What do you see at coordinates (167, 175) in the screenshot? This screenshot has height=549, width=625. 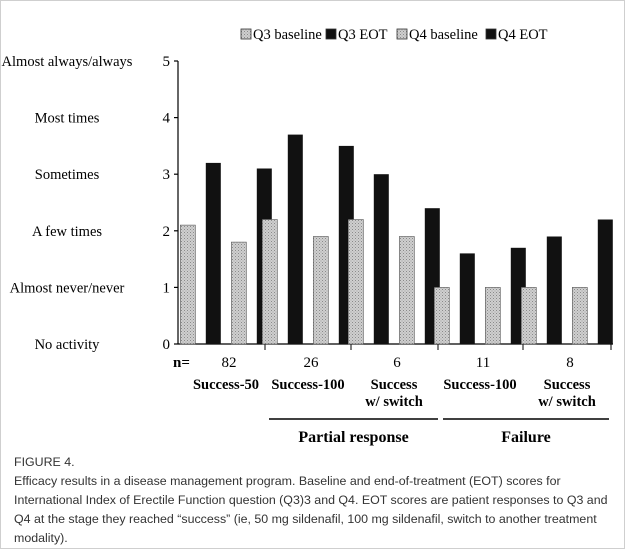 I see `y-tick-number: 3` at bounding box center [167, 175].